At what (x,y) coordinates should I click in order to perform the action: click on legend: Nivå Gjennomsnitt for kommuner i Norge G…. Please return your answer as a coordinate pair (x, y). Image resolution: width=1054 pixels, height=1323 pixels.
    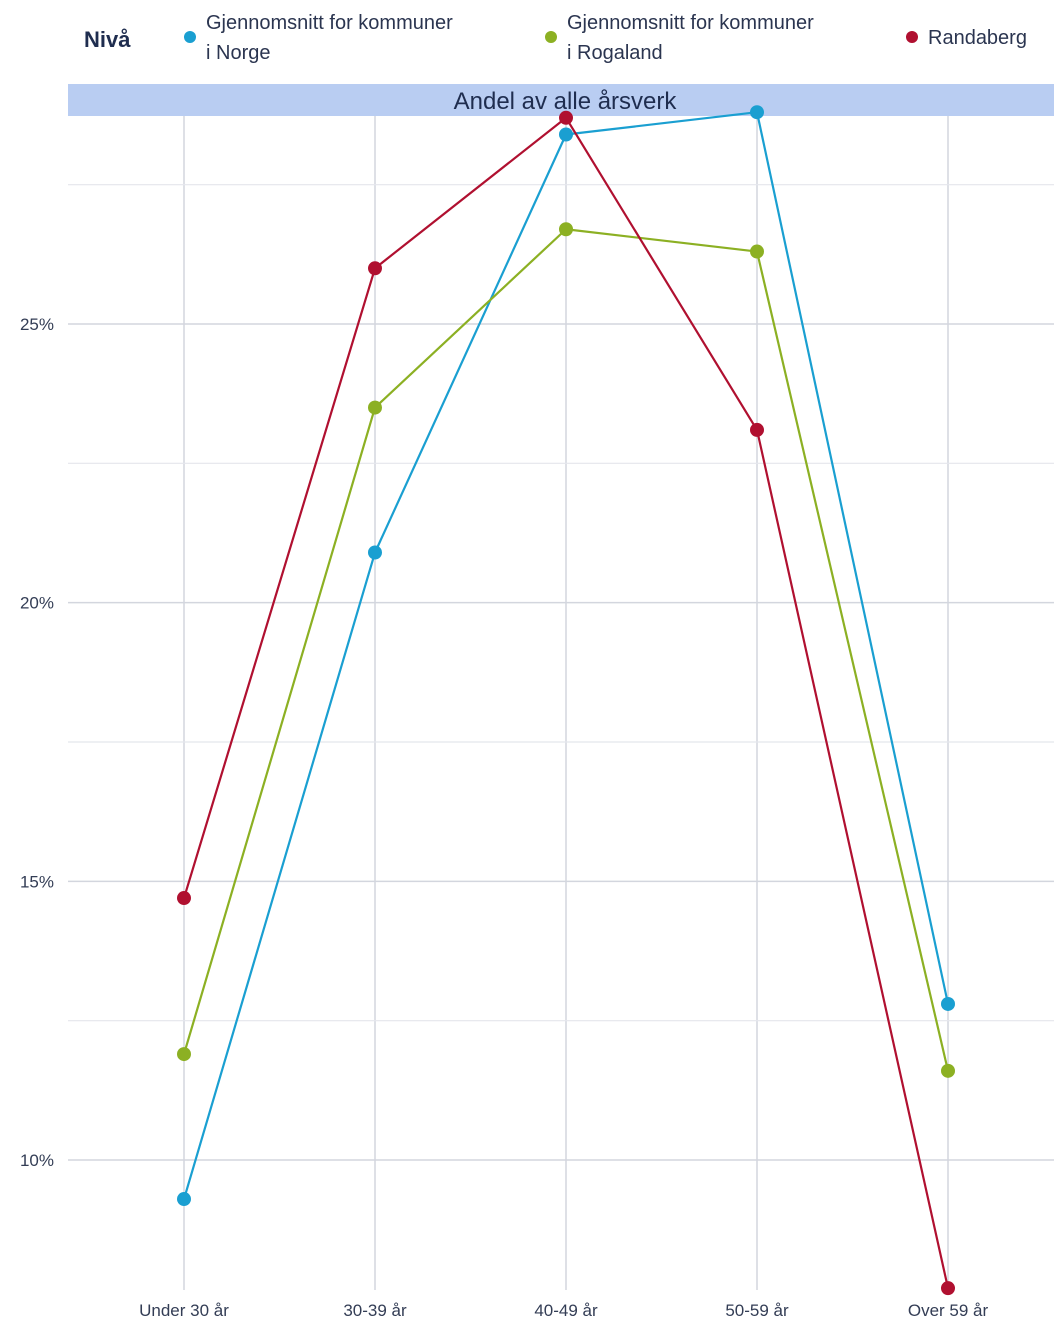
    Looking at the image, I should click on (555, 38).